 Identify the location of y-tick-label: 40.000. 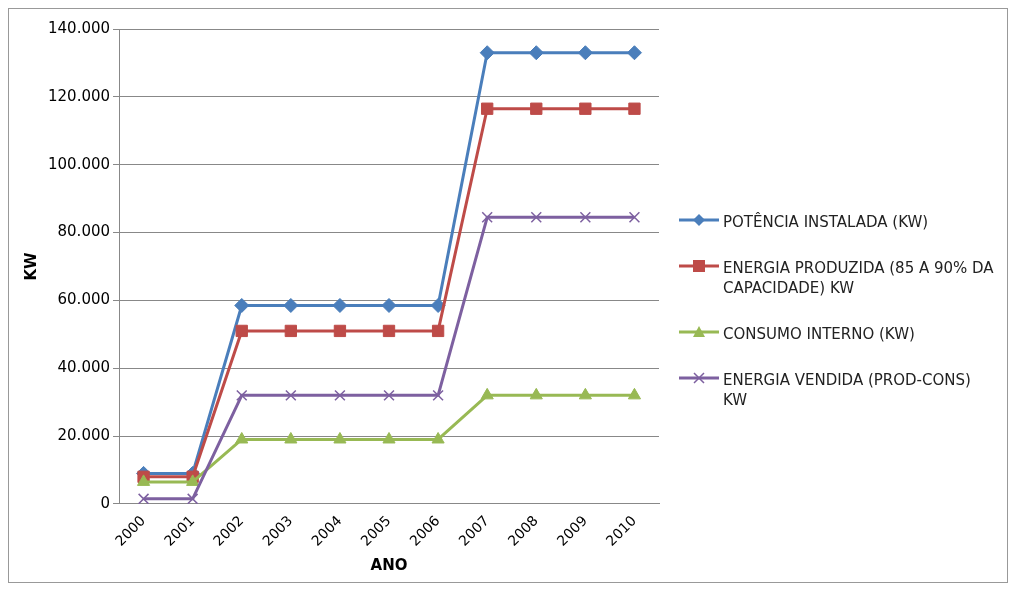
(84, 367).